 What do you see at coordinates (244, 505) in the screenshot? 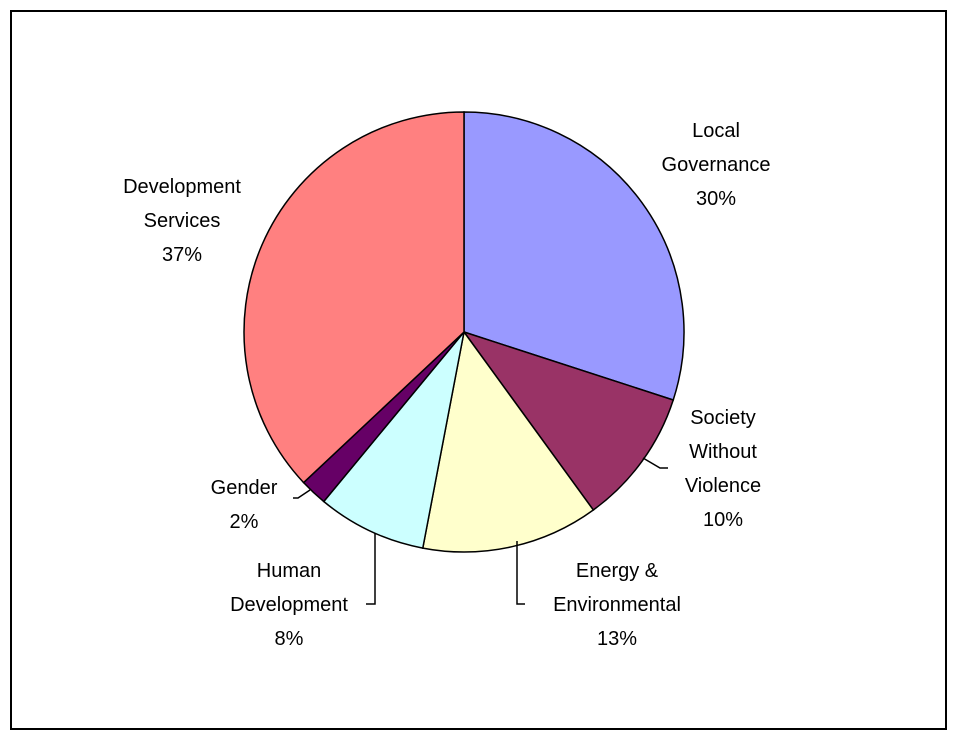
I see `data-label: Gender 2%` at bounding box center [244, 505].